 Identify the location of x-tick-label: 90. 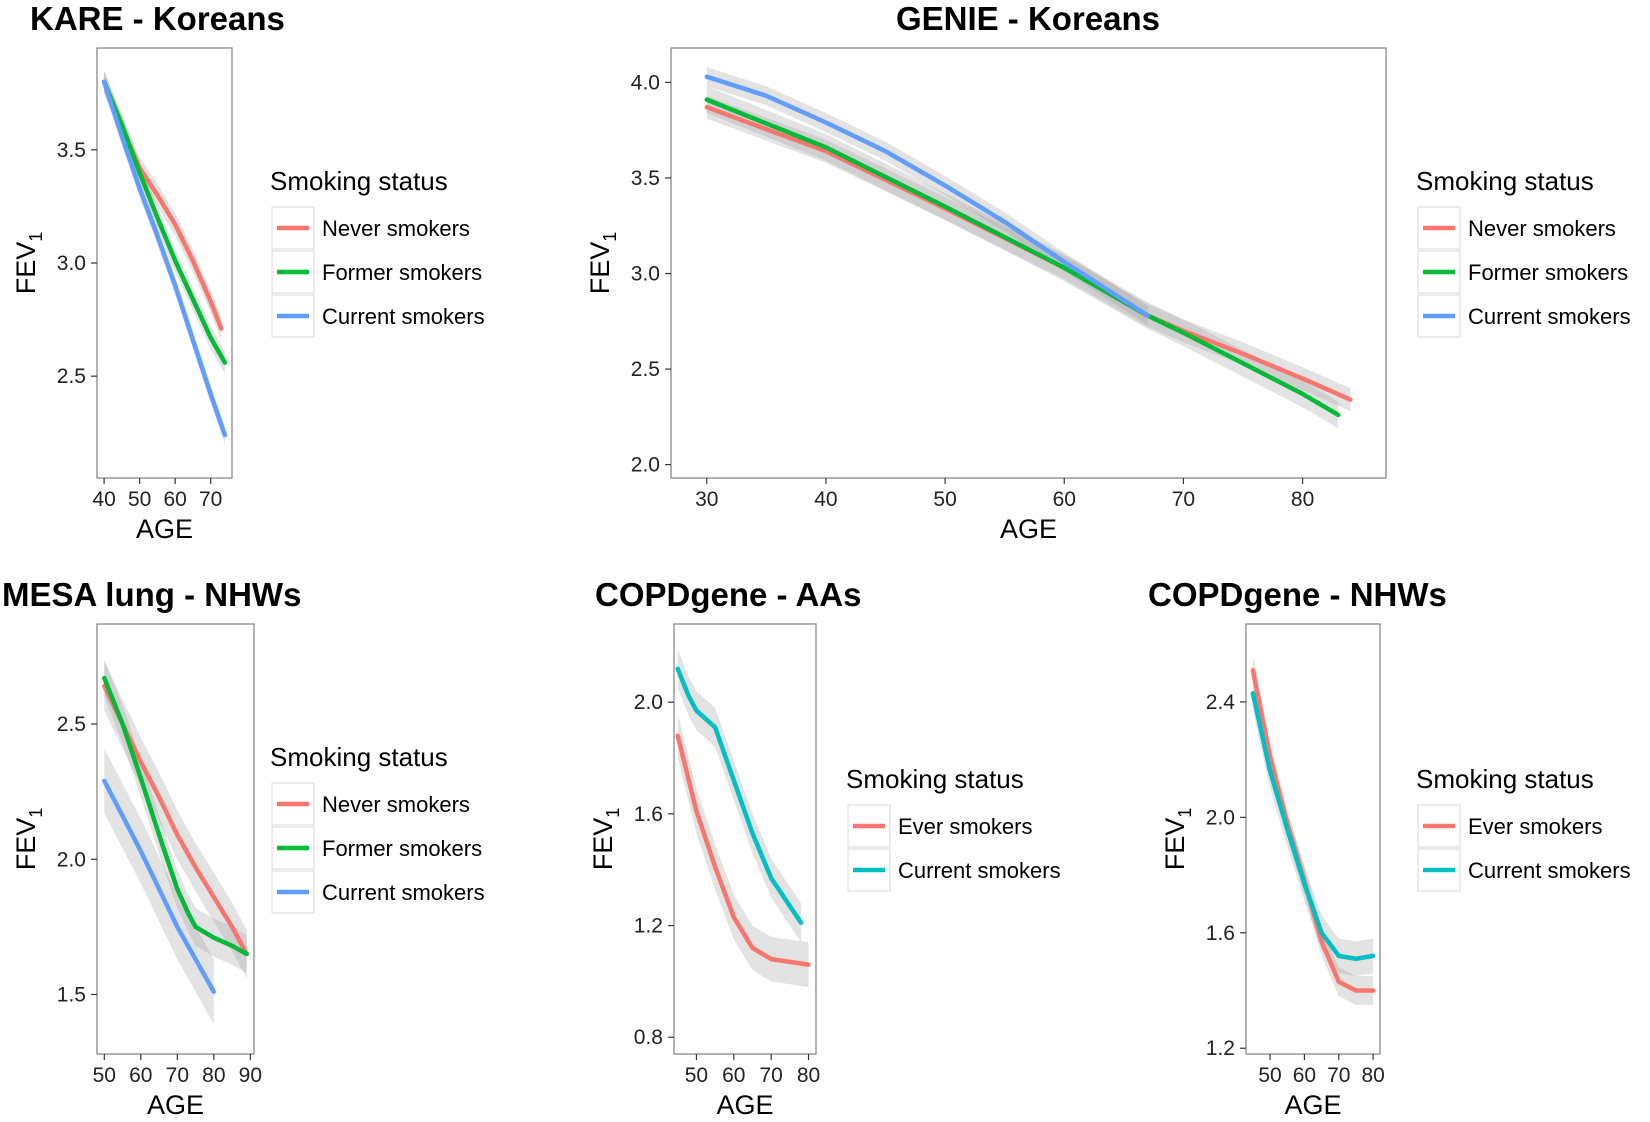
(250, 1075).